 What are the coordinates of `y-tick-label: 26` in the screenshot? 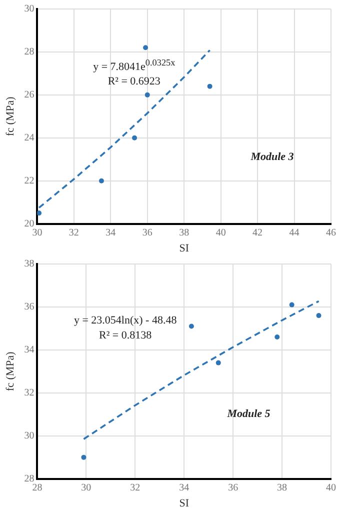 It's located at (29, 95).